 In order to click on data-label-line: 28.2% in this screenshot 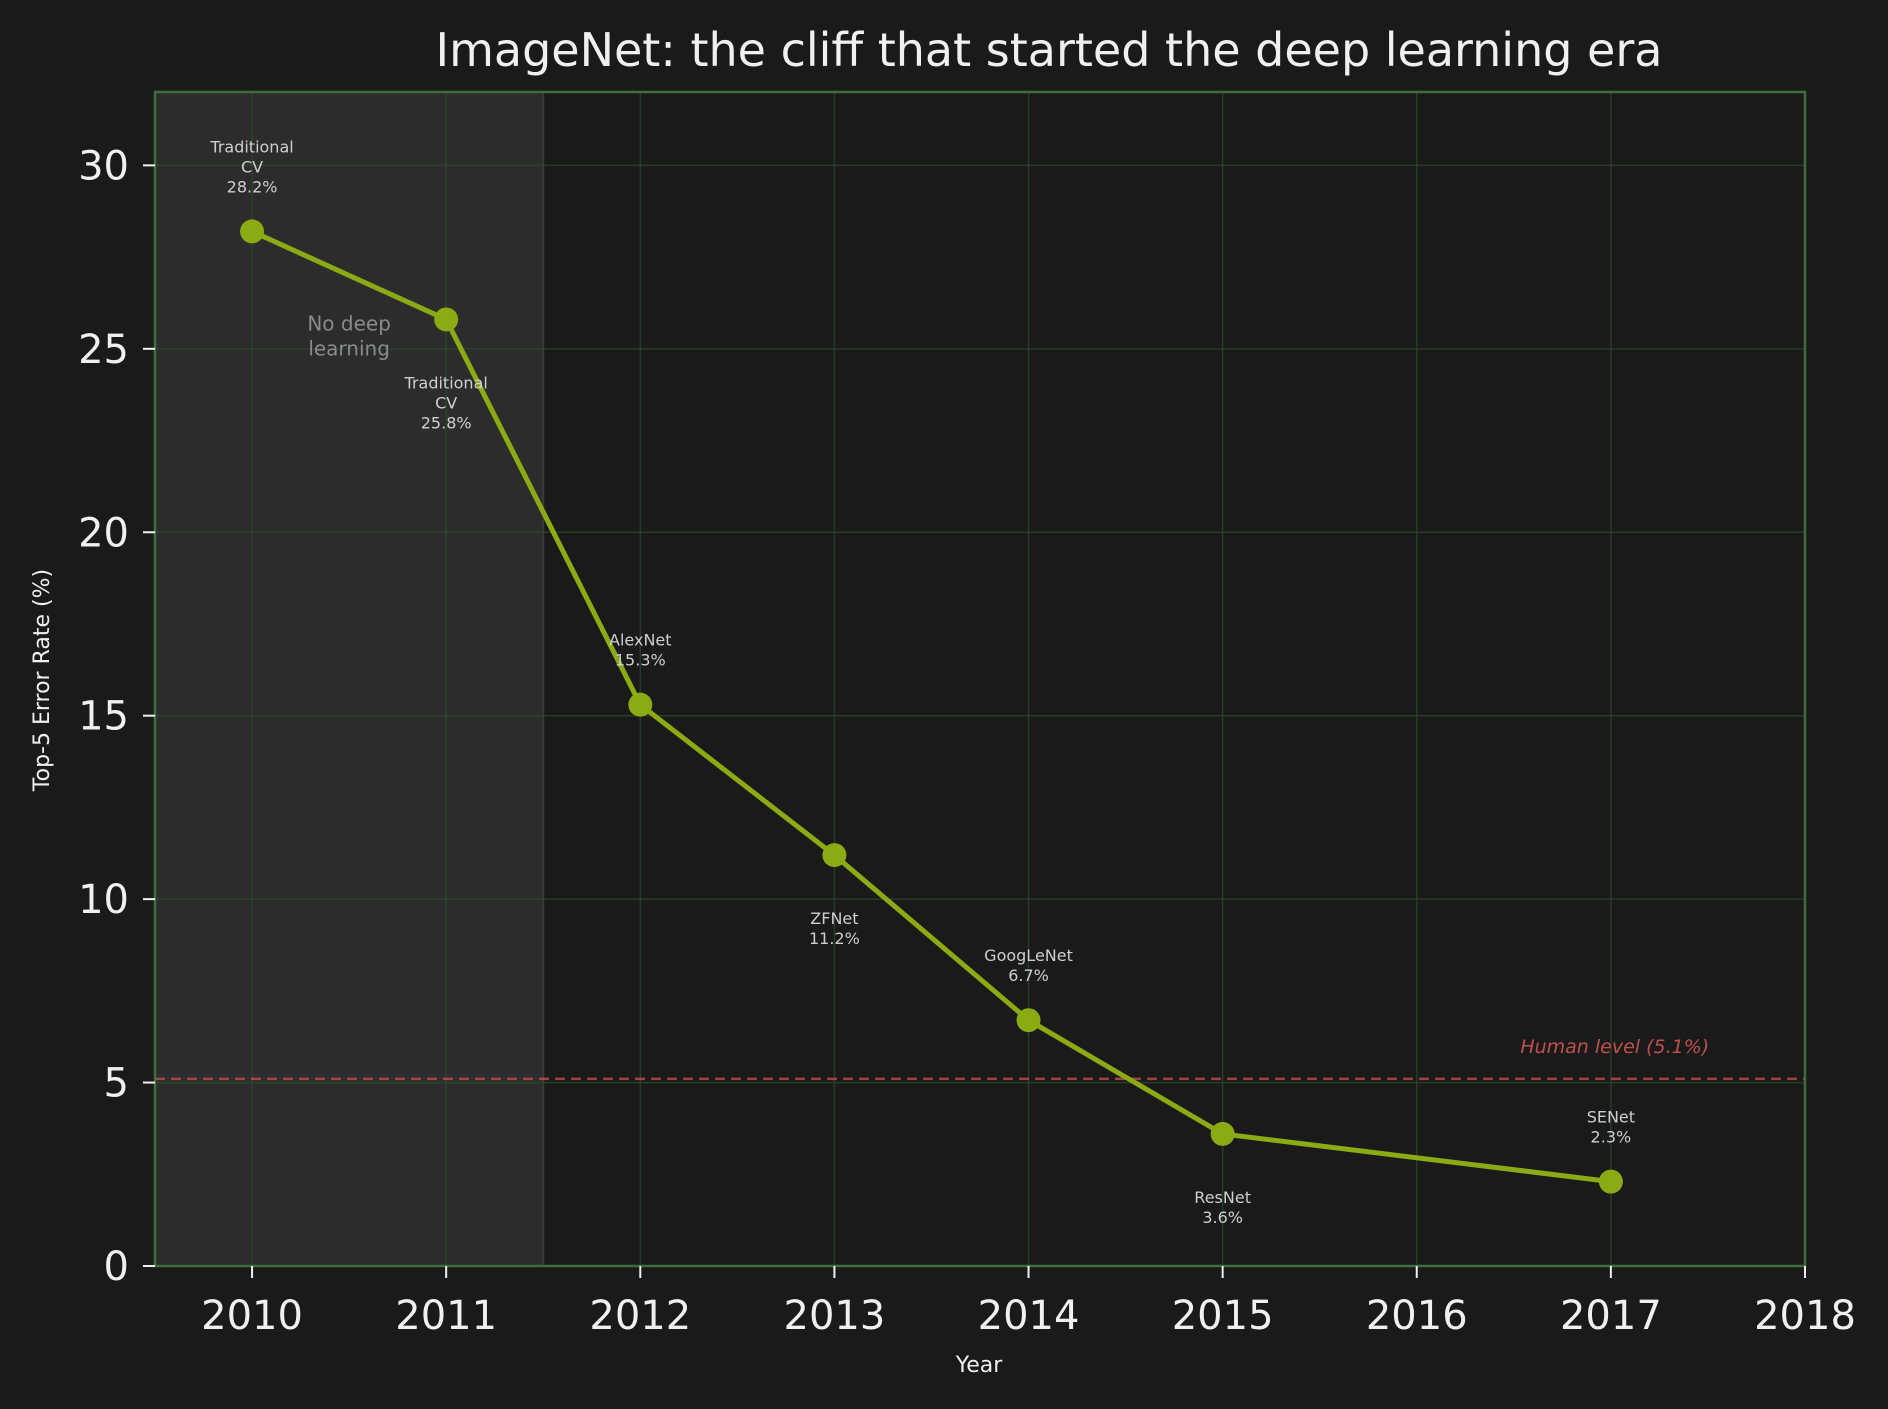, I will do `click(252, 186)`.